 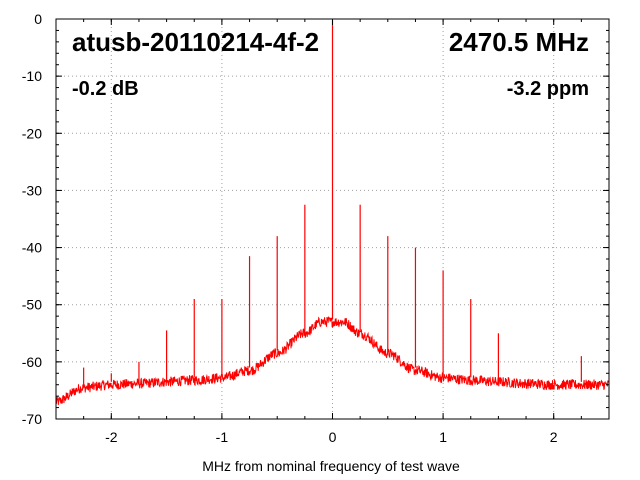 What do you see at coordinates (32, 419) in the screenshot?
I see `y-tick-label: -70` at bounding box center [32, 419].